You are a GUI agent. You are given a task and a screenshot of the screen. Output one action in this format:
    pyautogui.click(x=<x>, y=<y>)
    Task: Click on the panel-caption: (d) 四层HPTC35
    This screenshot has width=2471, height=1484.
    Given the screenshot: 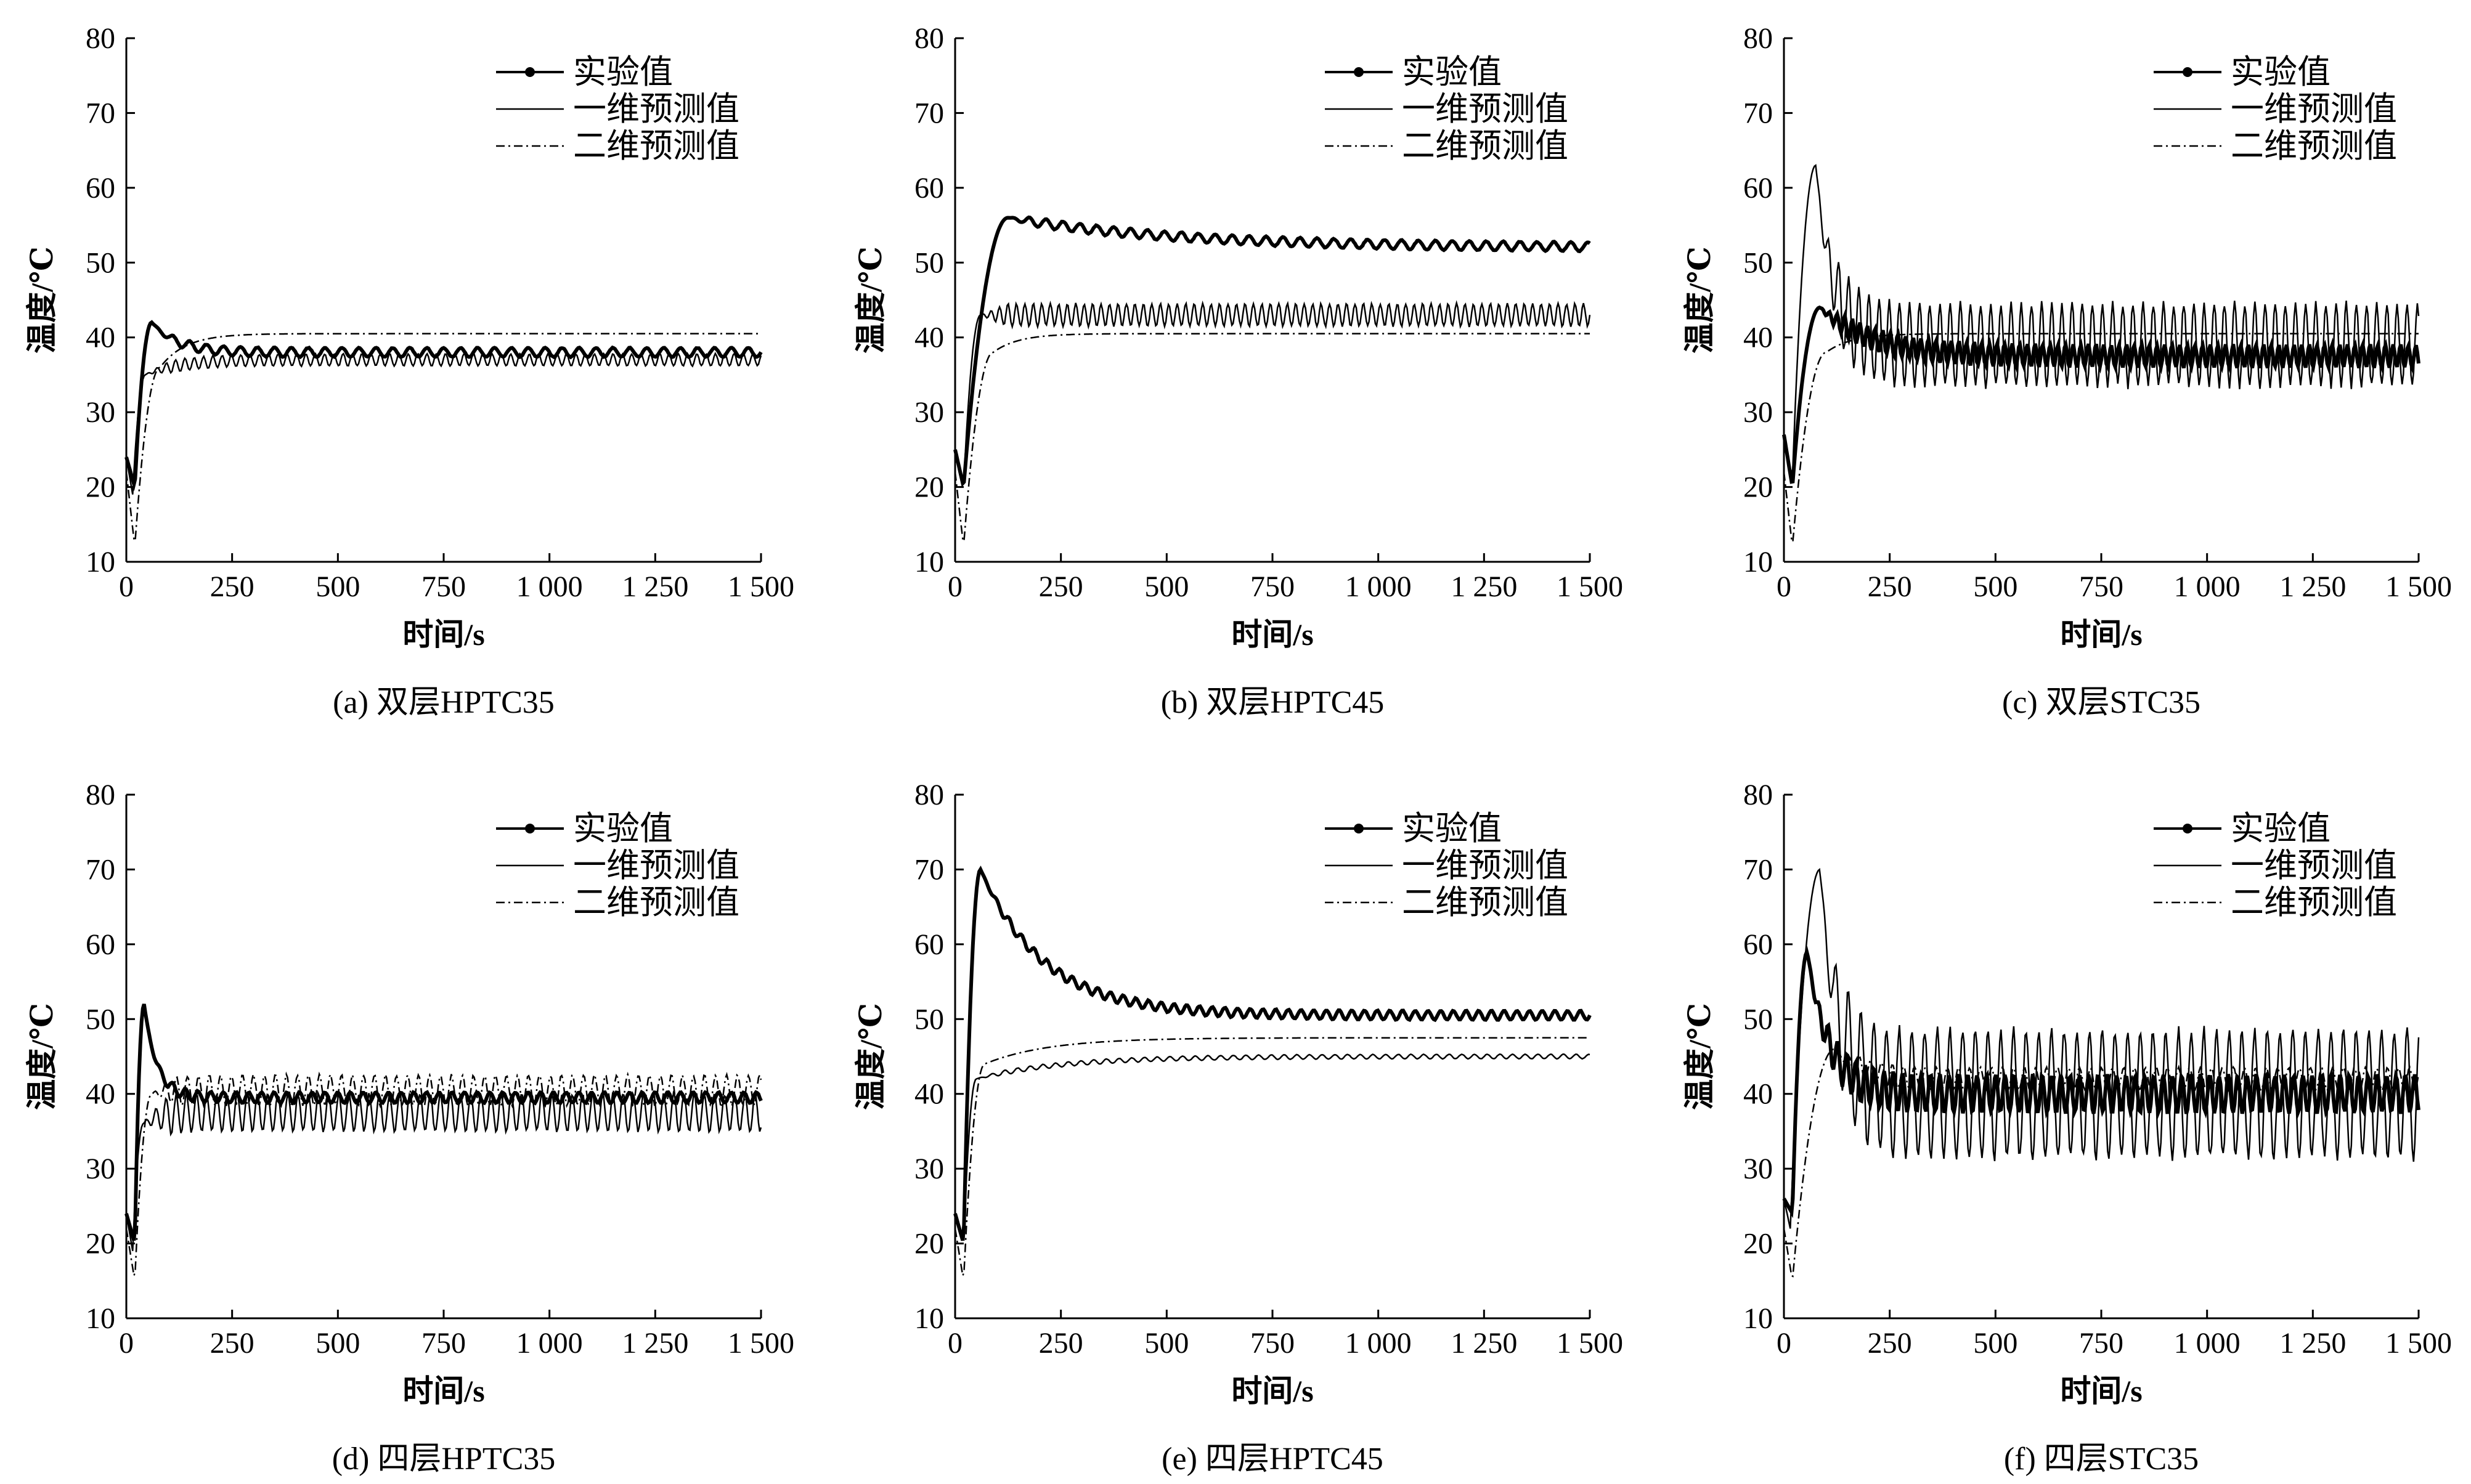 What is the action you would take?
    pyautogui.click(x=444, y=1459)
    